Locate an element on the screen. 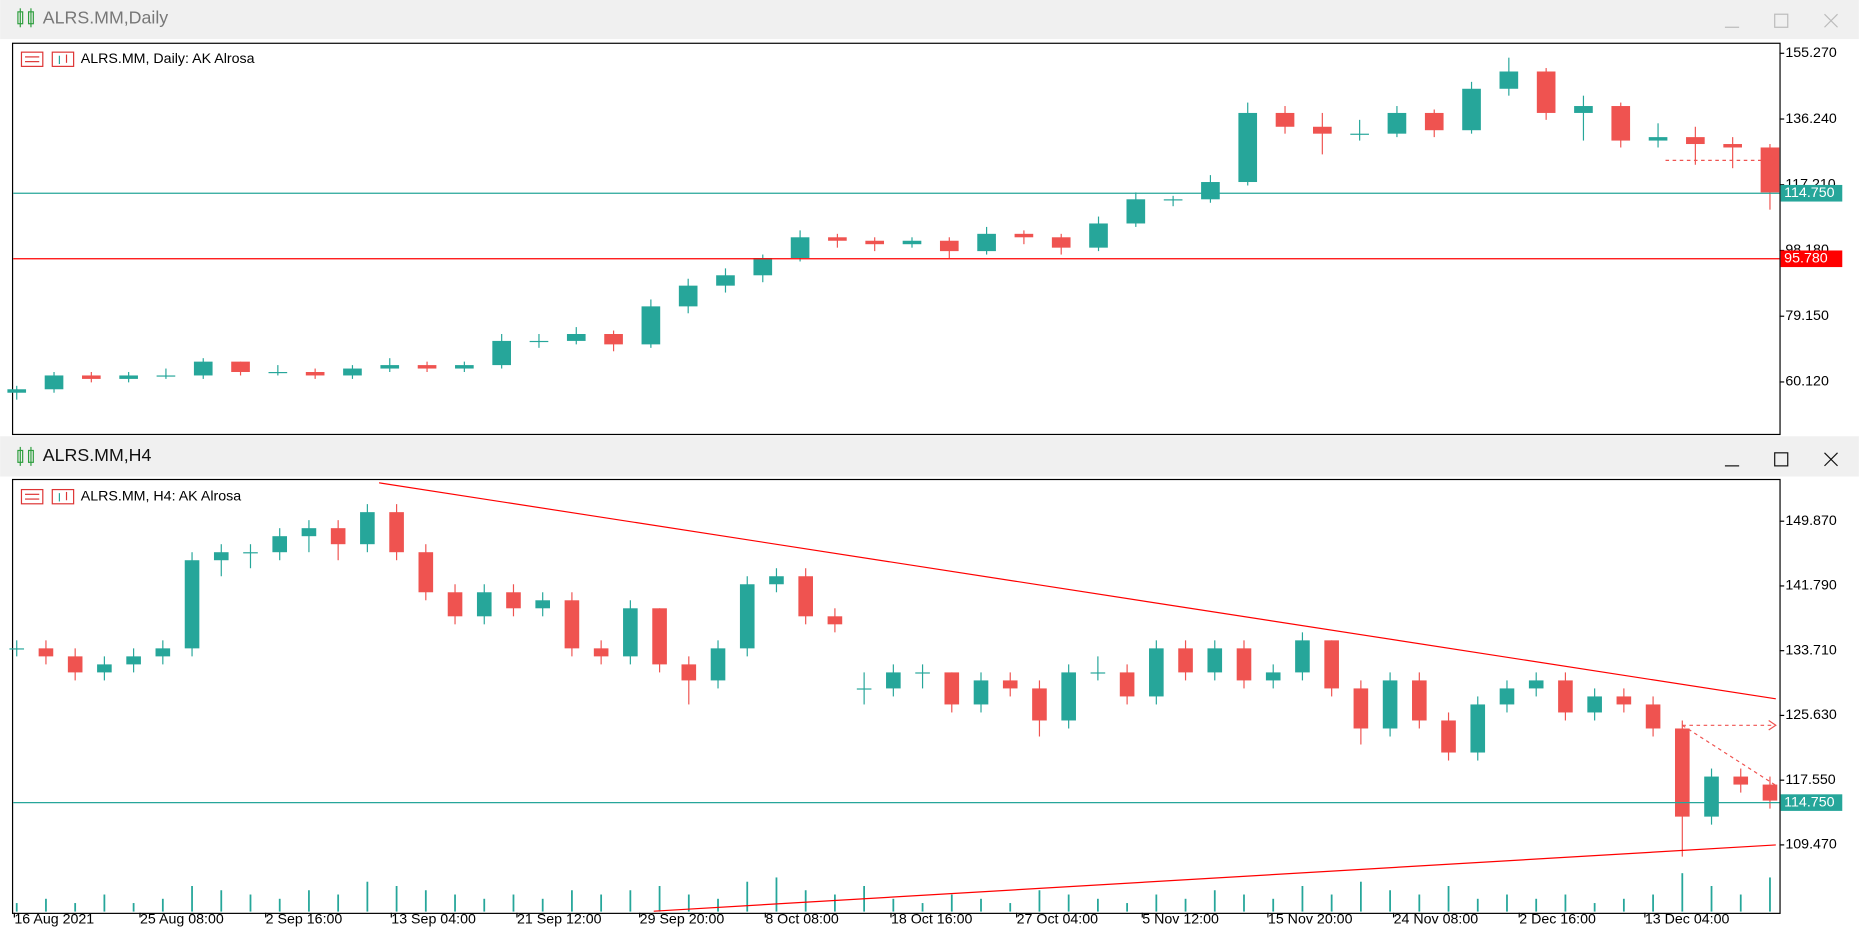  x-tick-label: 15 Nov 20:00 is located at coordinates (1310, 919).